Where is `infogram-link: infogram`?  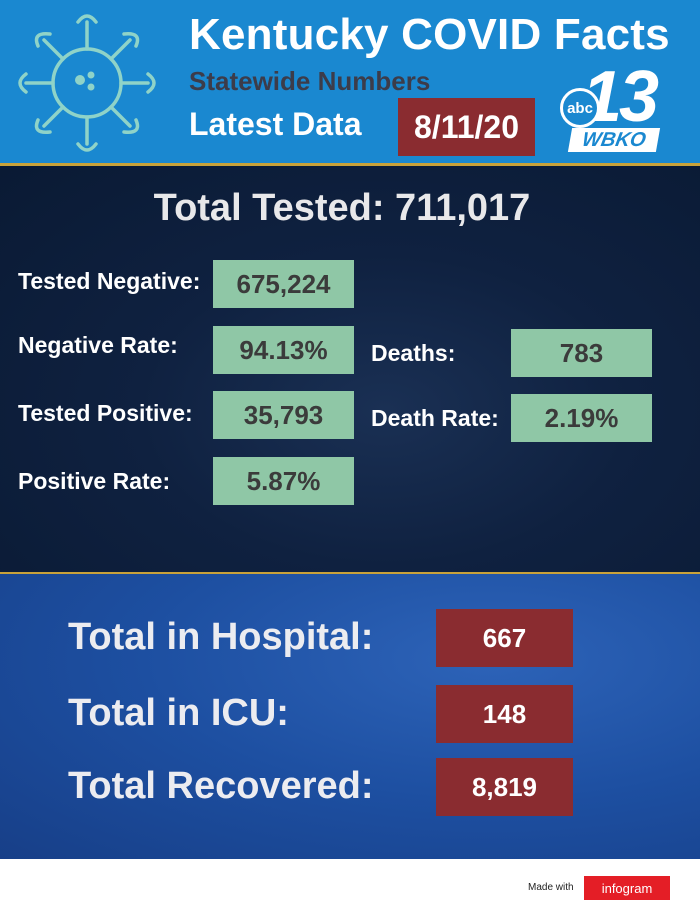 infogram-link: infogram is located at coordinates (627, 888).